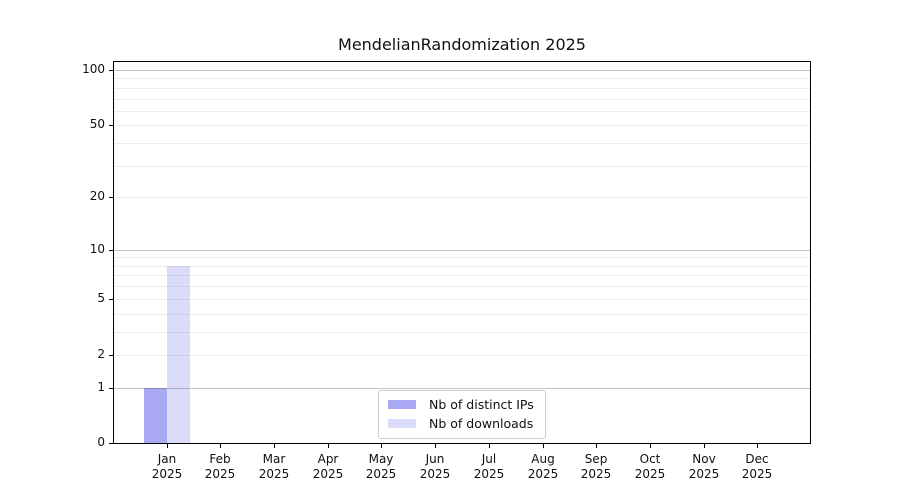 The width and height of the screenshot is (900, 500). I want to click on y-axis-tick-label: 0, so click(101, 442).